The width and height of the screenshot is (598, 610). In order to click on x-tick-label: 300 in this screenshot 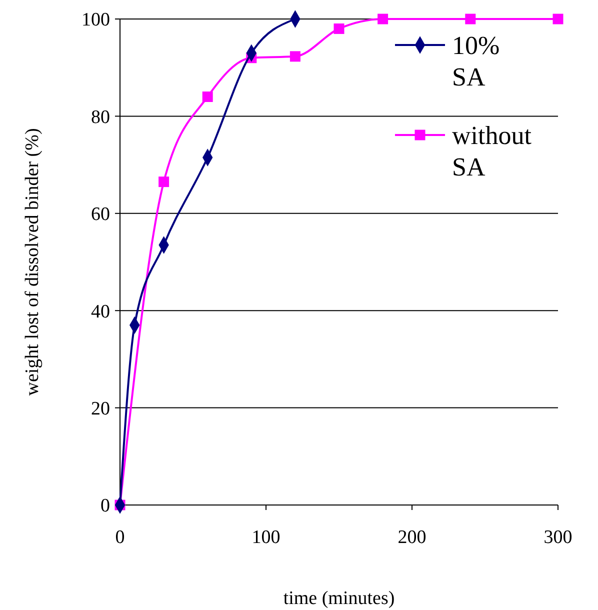, I will do `click(558, 537)`.